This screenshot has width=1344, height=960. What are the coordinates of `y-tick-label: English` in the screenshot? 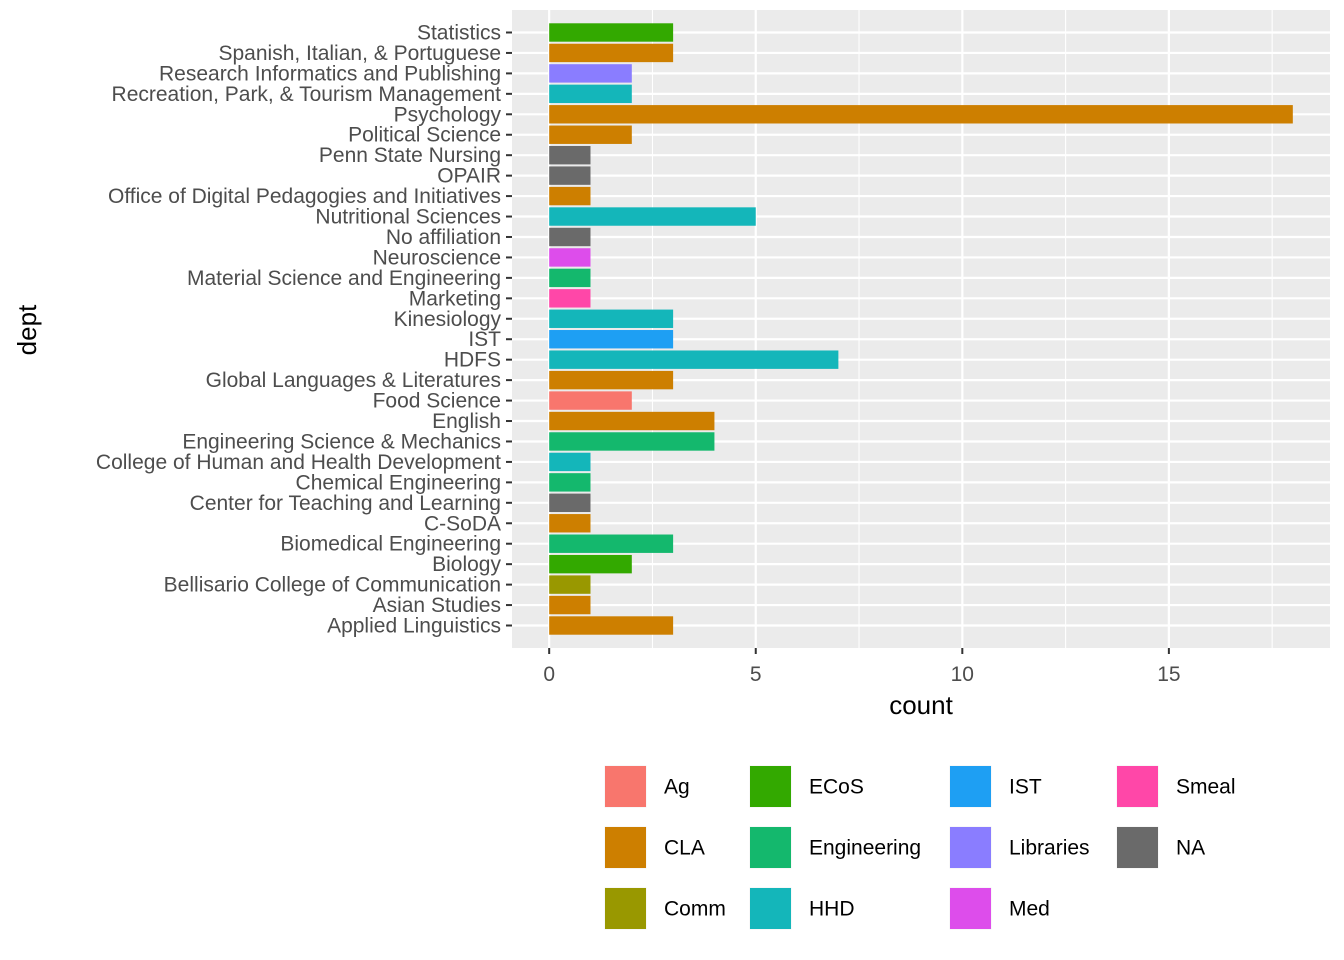 It's located at (466, 421).